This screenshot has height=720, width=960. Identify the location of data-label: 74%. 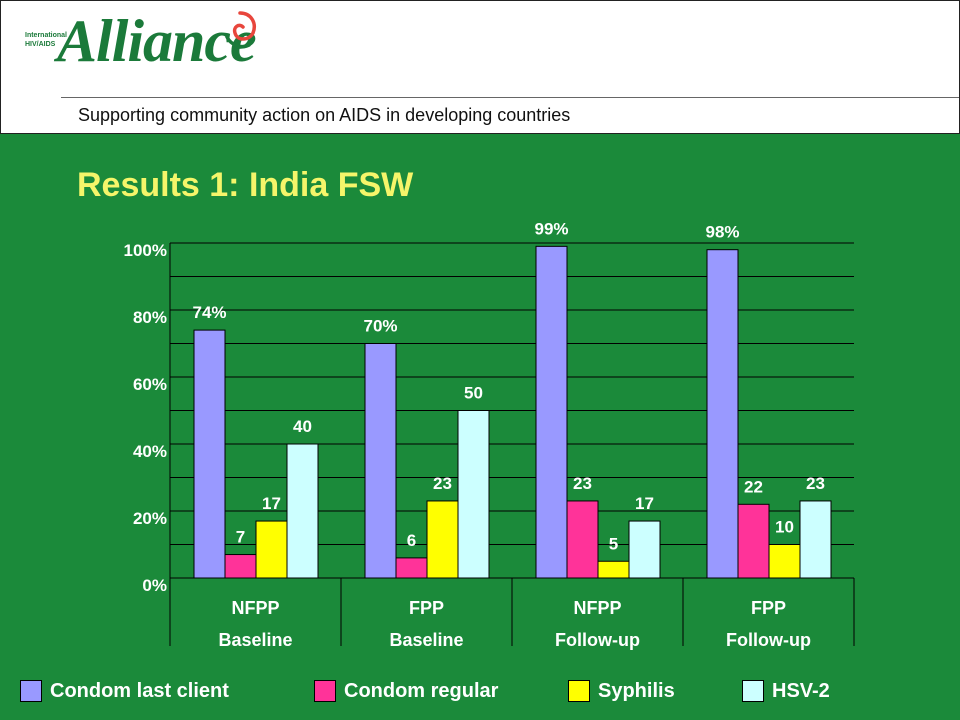
(209, 312).